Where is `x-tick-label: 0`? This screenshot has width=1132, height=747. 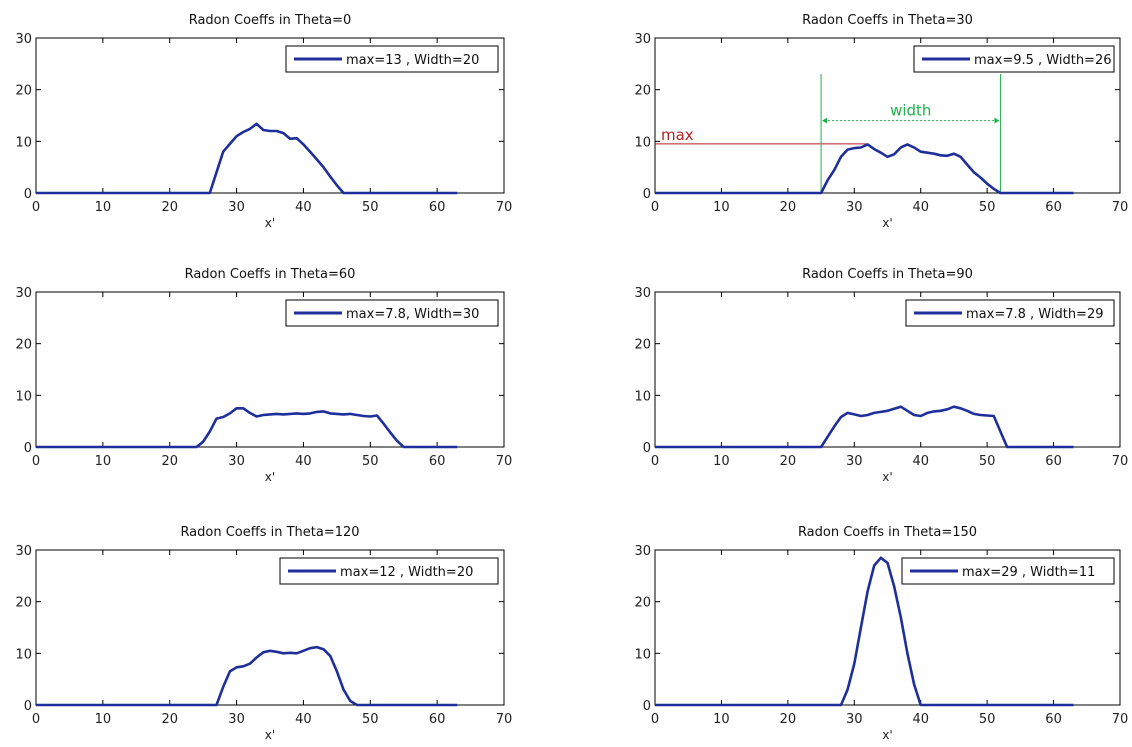 x-tick-label: 0 is located at coordinates (36, 461).